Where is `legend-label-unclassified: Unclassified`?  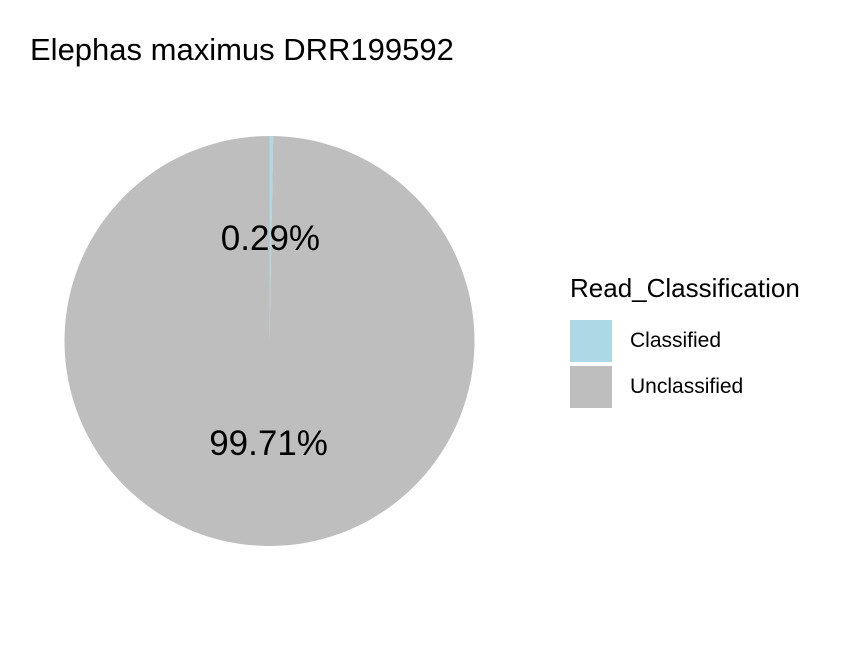
legend-label-unclassified: Unclassified is located at coordinates (687, 386).